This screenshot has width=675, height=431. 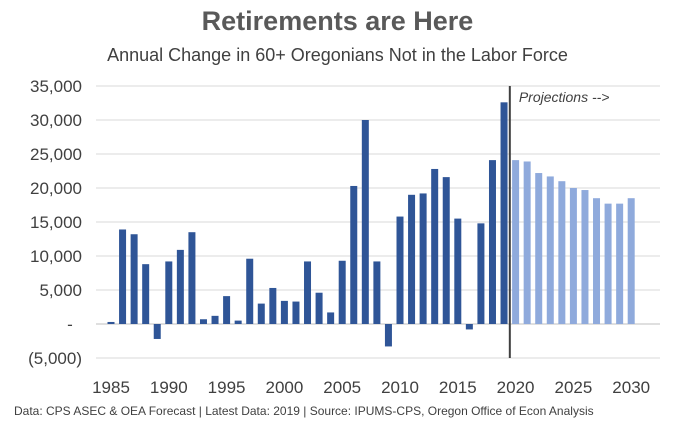 What do you see at coordinates (597, 261) in the screenshot?
I see `projected-bar-2027` at bounding box center [597, 261].